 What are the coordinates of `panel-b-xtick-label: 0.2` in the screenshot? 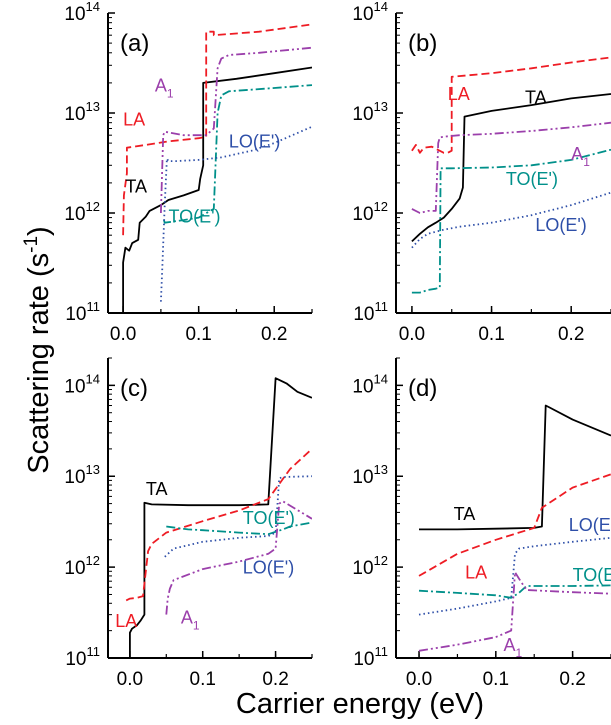 It's located at (571, 334).